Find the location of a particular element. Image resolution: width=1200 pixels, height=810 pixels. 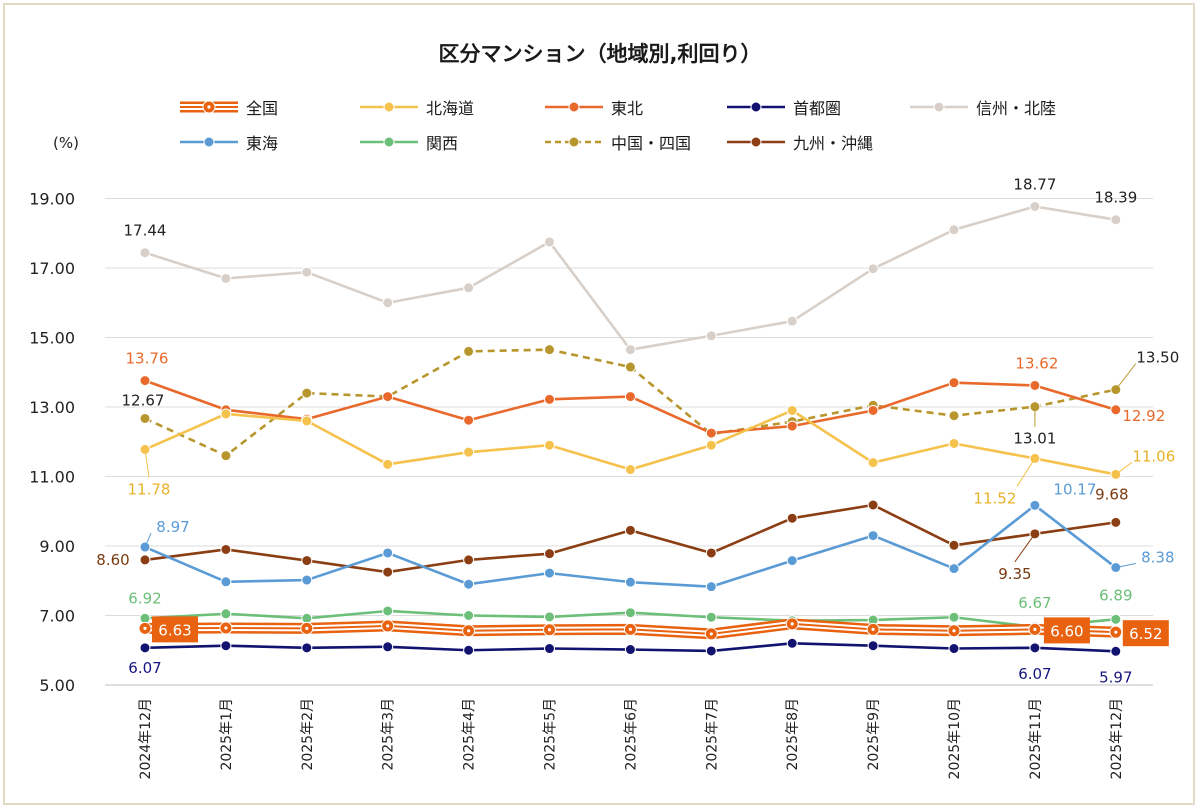

x-tick-label: 2025年8月 is located at coordinates (793, 734).